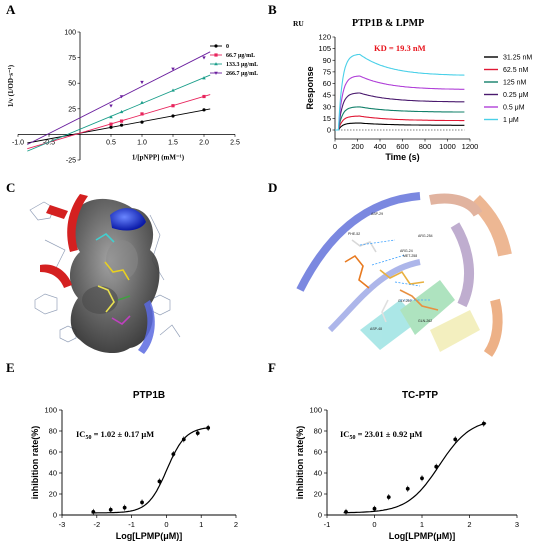 The width and height of the screenshot is (539, 550). Describe the element at coordinates (404, 301) in the screenshot. I see `residue-label: GLY-259` at that location.